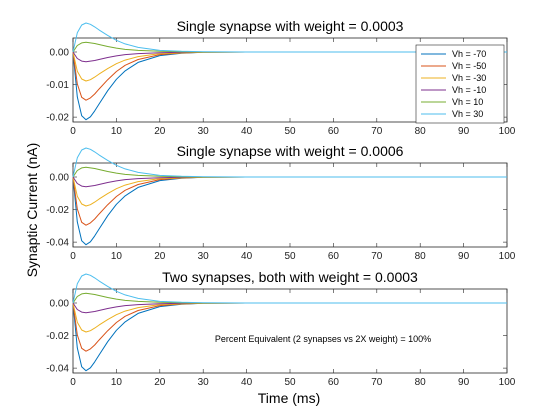 This screenshot has height=420, width=560. Describe the element at coordinates (469, 54) in the screenshot. I see `legend-label: Vh = -70` at that location.